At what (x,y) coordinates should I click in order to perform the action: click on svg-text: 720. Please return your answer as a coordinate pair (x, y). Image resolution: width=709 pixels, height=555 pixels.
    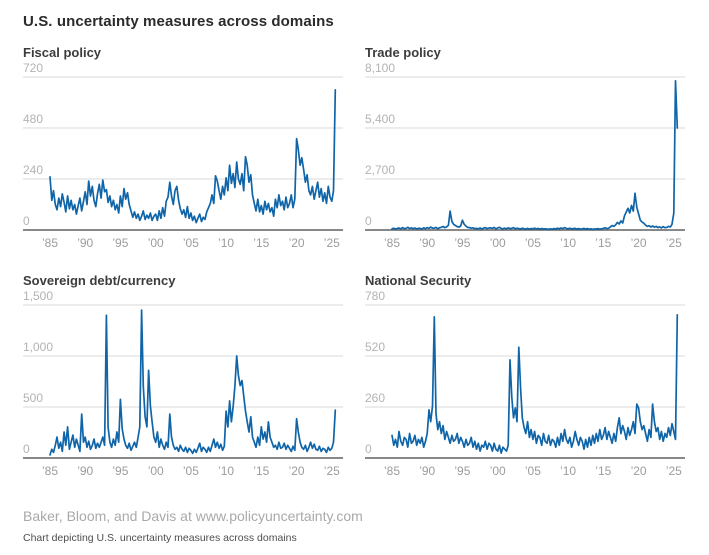
    Looking at the image, I should click on (33, 68).